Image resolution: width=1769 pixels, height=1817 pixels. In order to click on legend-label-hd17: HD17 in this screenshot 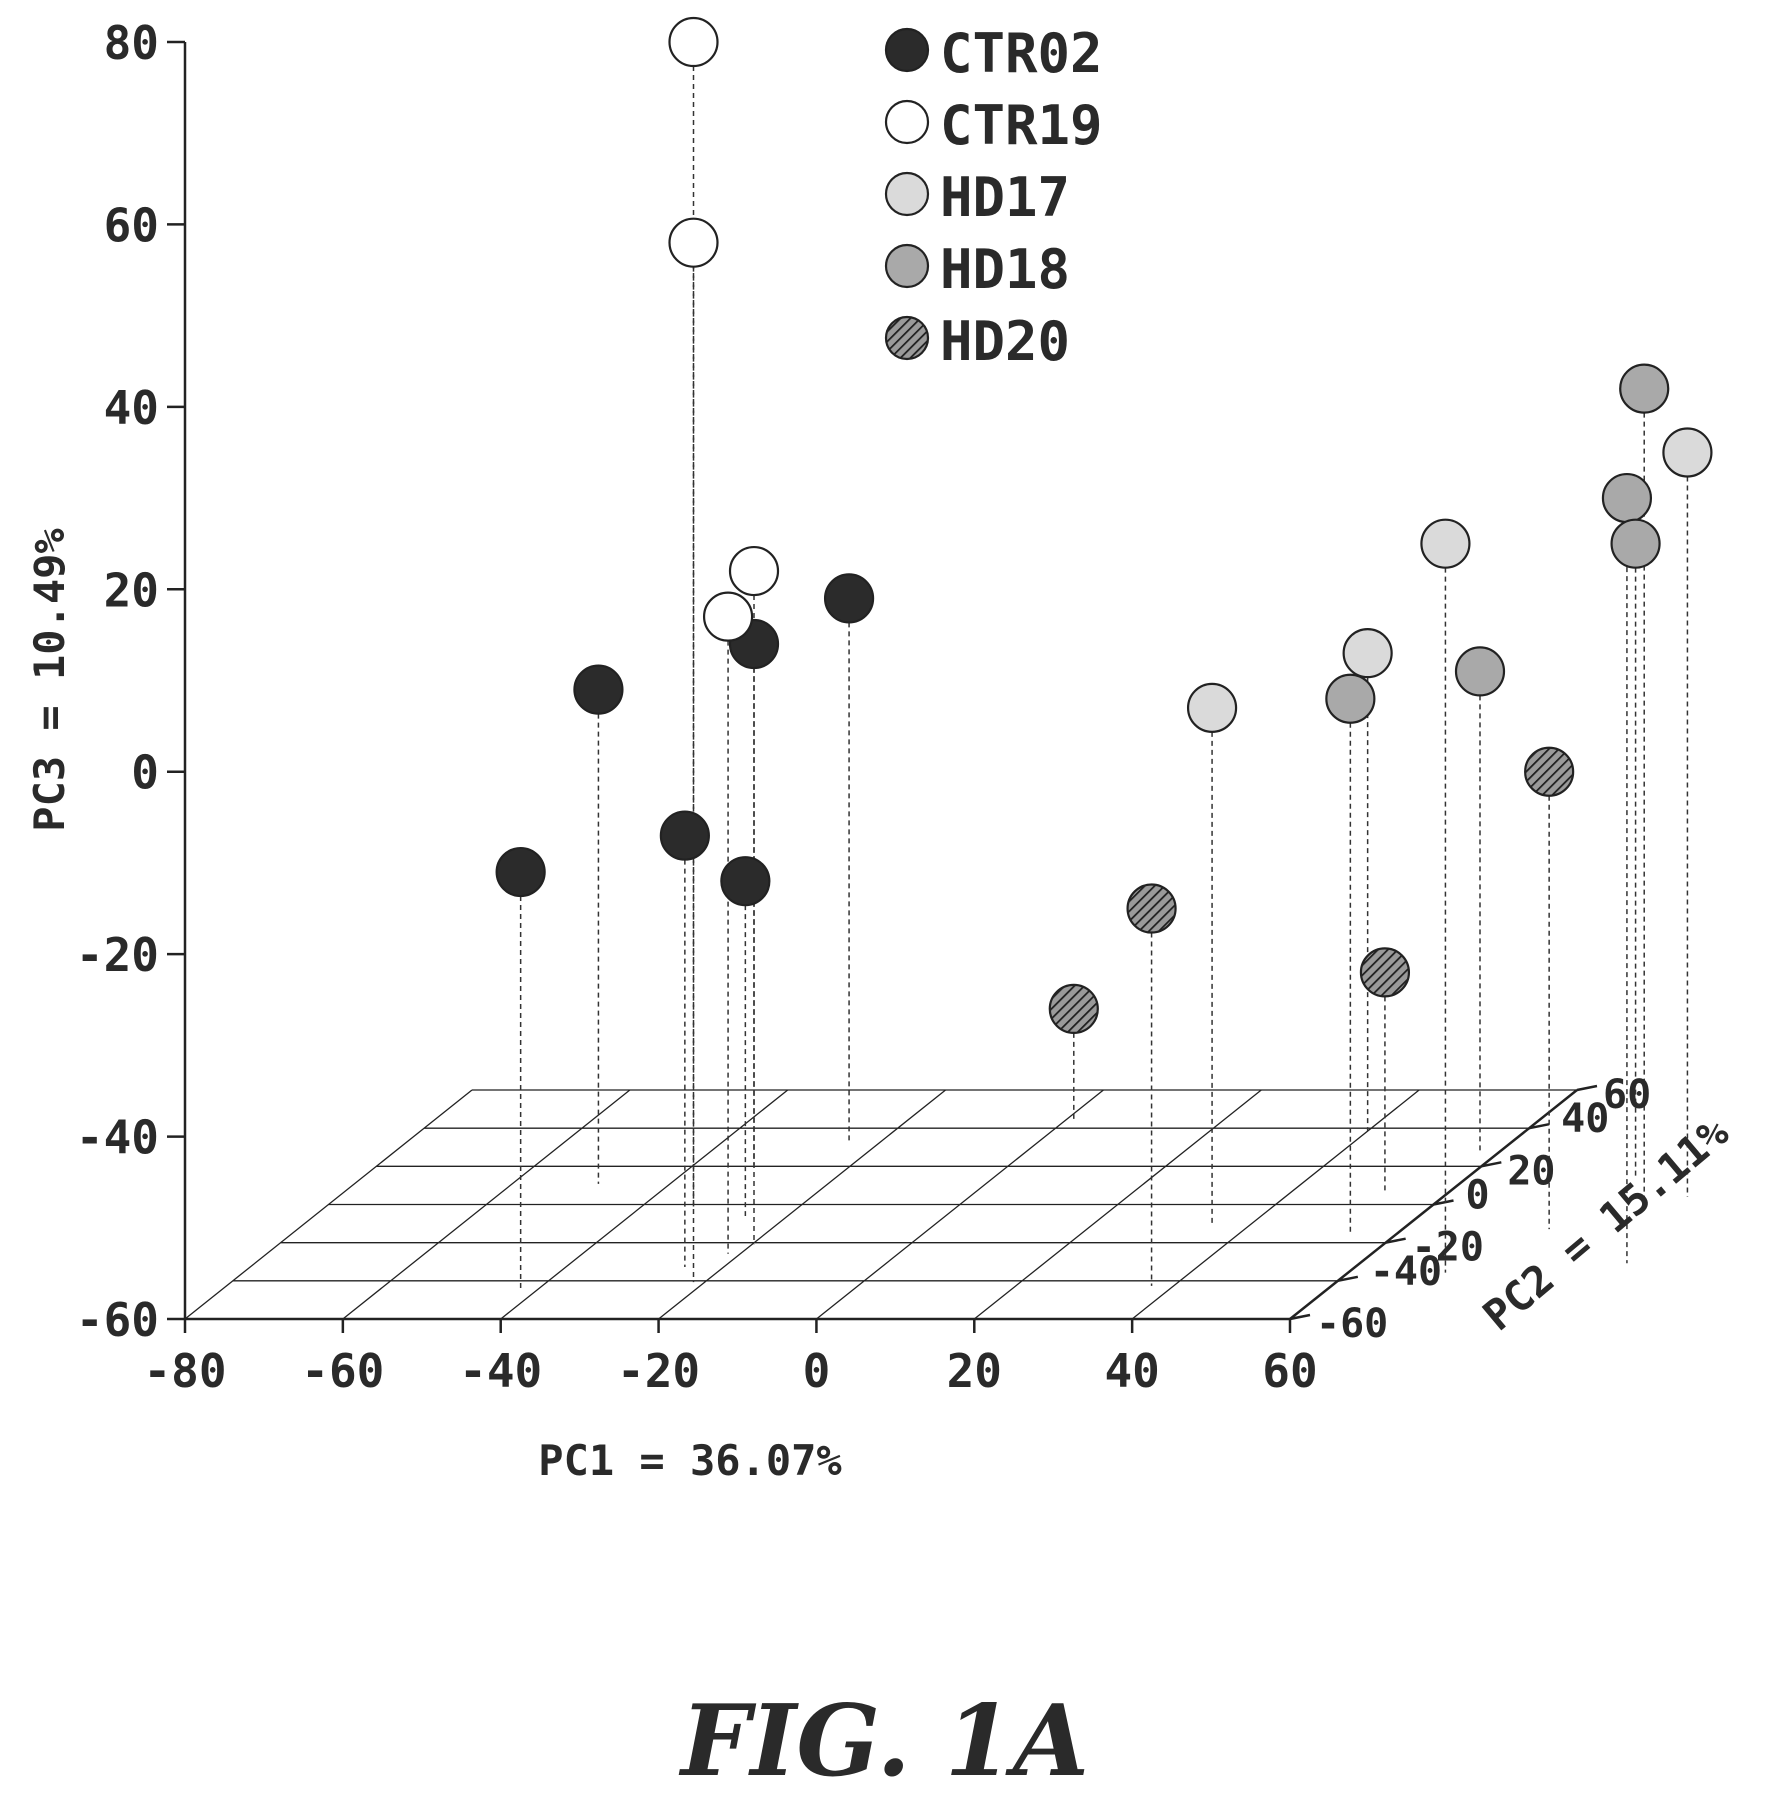, I will do `click(1005, 197)`.